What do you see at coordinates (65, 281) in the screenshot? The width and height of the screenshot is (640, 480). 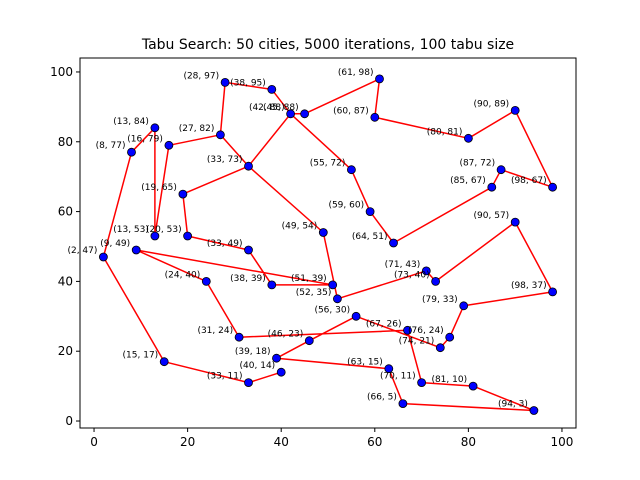 I see `y-tick-label: 40` at bounding box center [65, 281].